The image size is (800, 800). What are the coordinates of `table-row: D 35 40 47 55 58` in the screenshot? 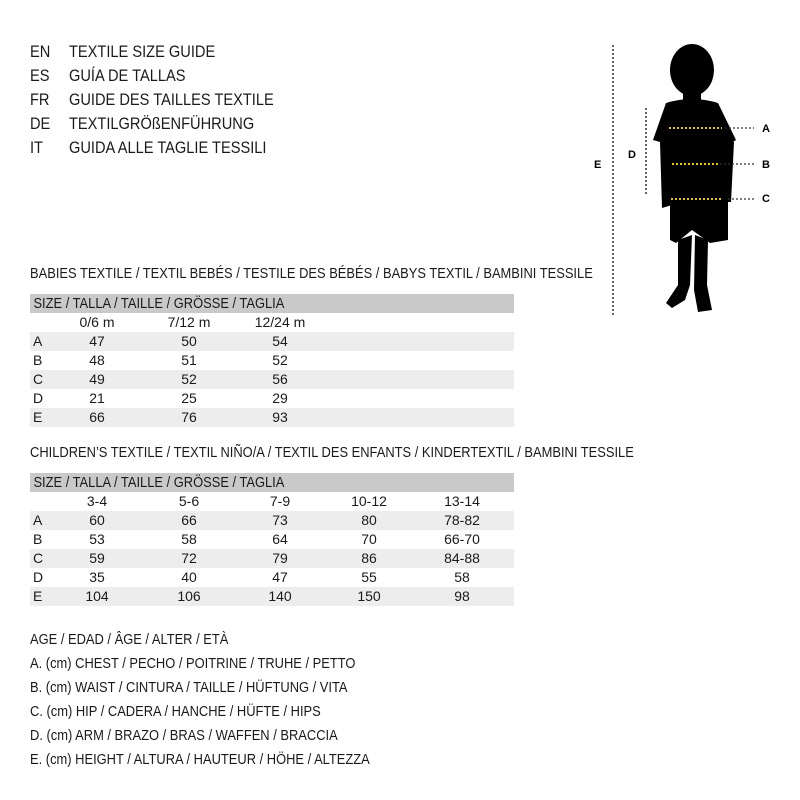 It's located at (272, 577).